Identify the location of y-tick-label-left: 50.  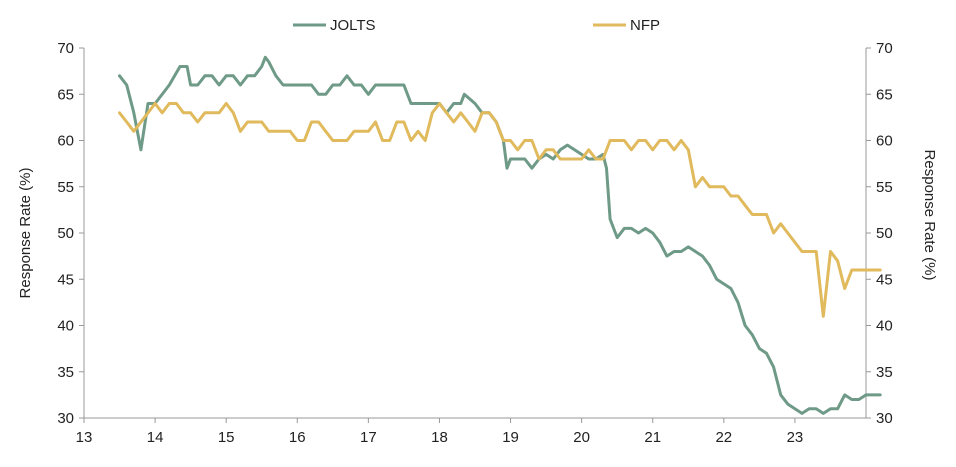
(65, 233).